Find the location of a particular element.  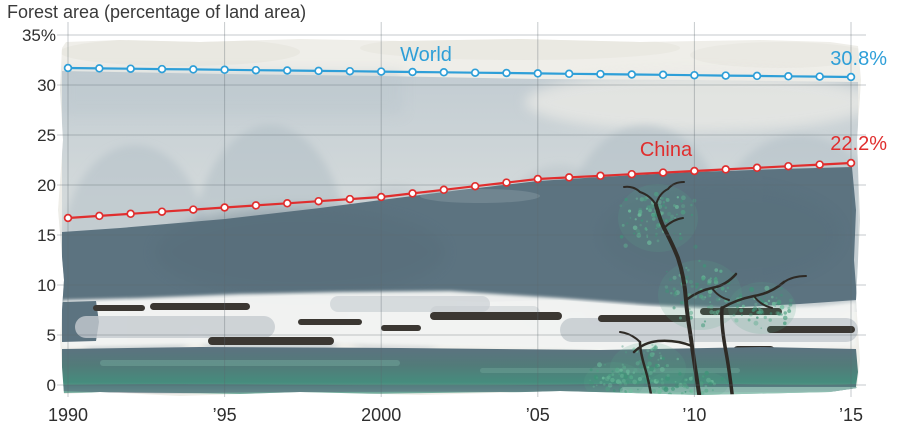

ridge-highlight is located at coordinates (480, 196).